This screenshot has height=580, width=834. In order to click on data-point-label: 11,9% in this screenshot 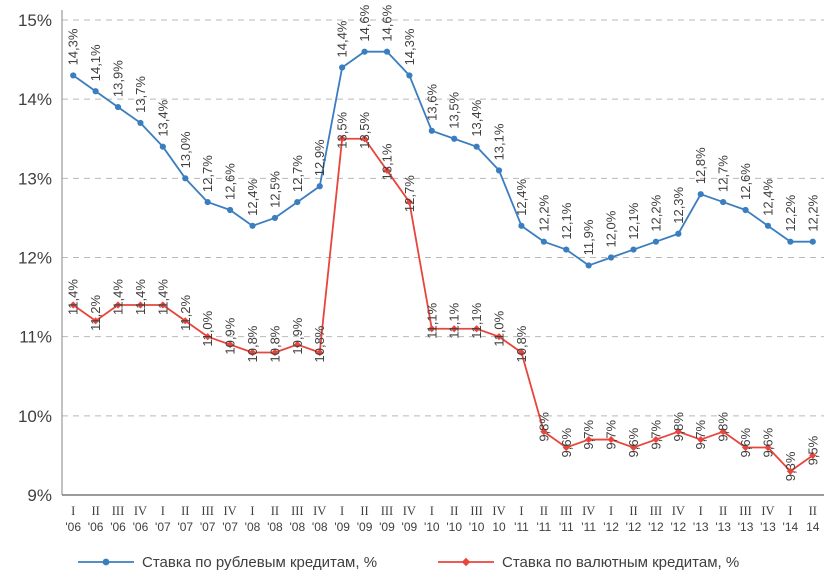, I will do `click(588, 237)`.